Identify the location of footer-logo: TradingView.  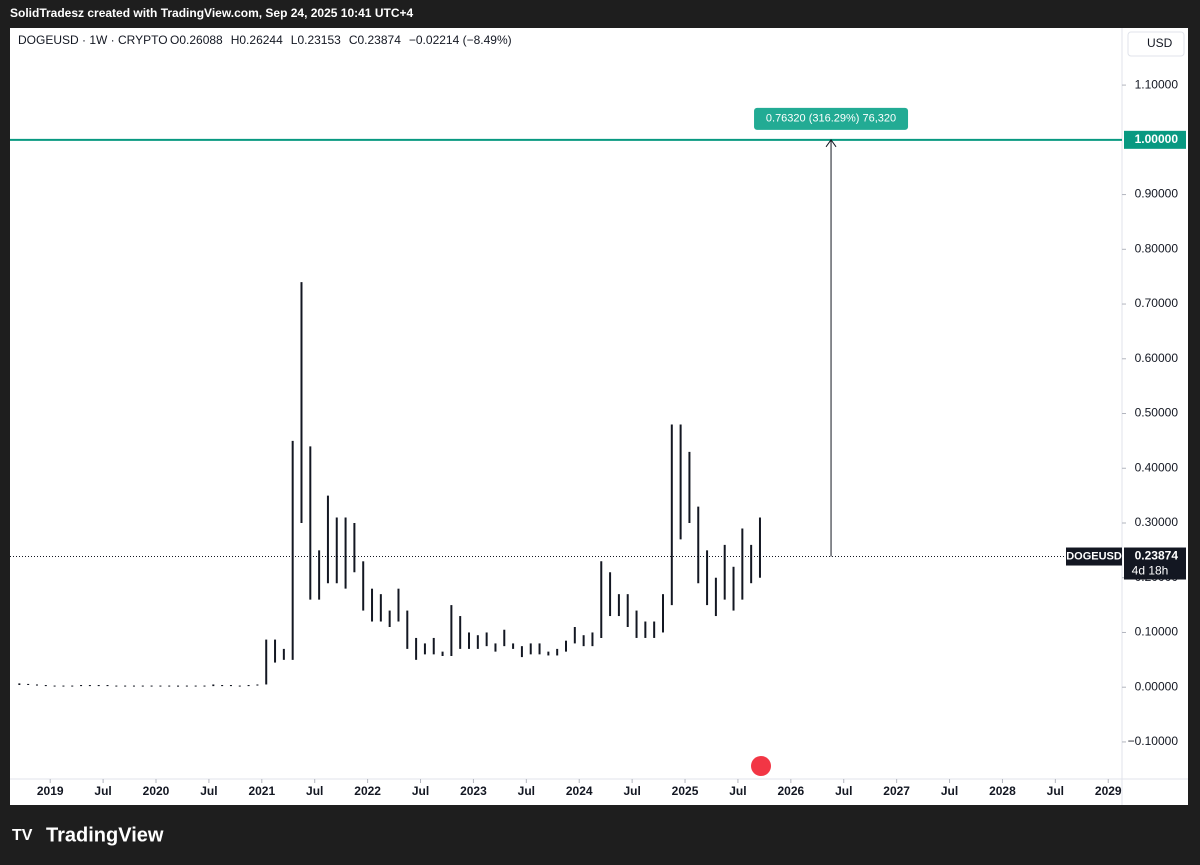
(105, 835).